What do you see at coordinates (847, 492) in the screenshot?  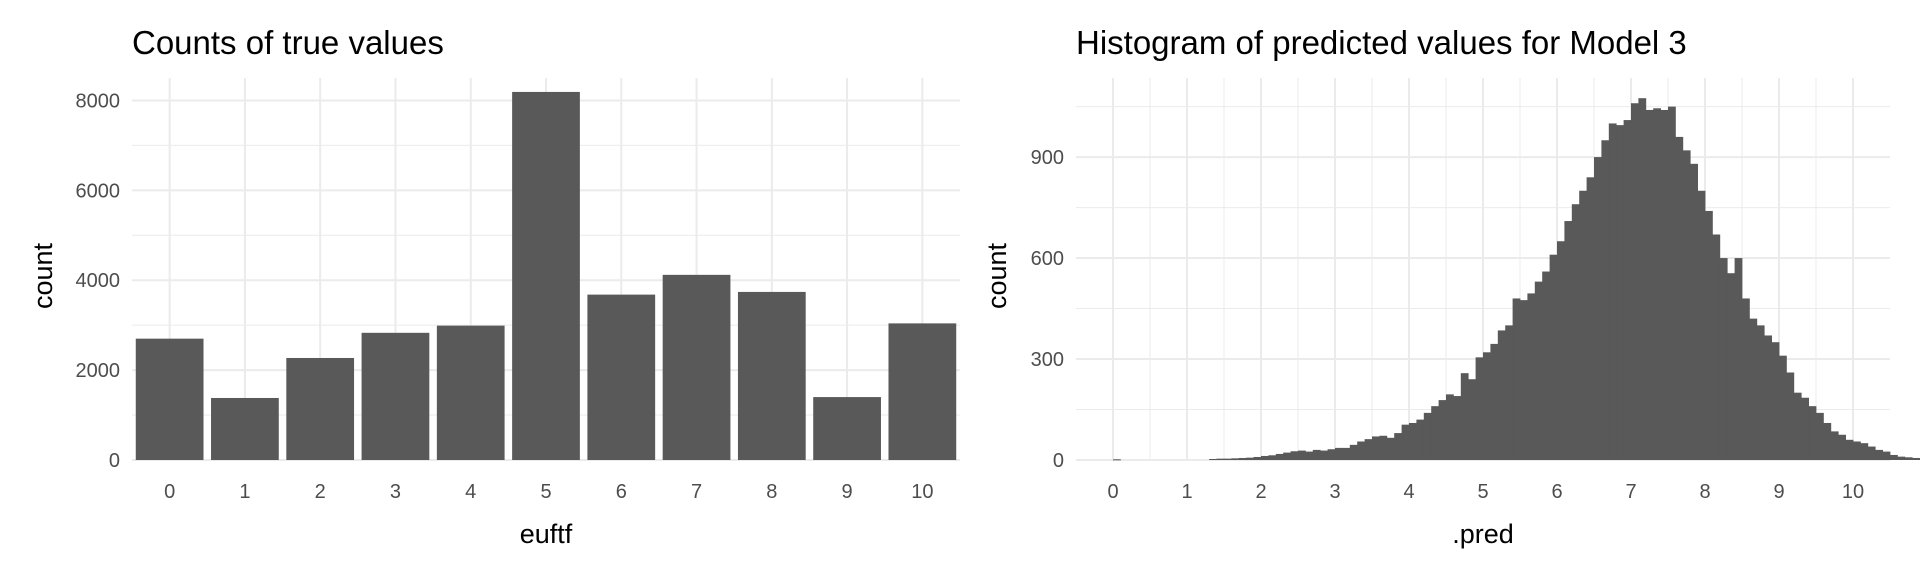 I see `x-tick-label: 9` at bounding box center [847, 492].